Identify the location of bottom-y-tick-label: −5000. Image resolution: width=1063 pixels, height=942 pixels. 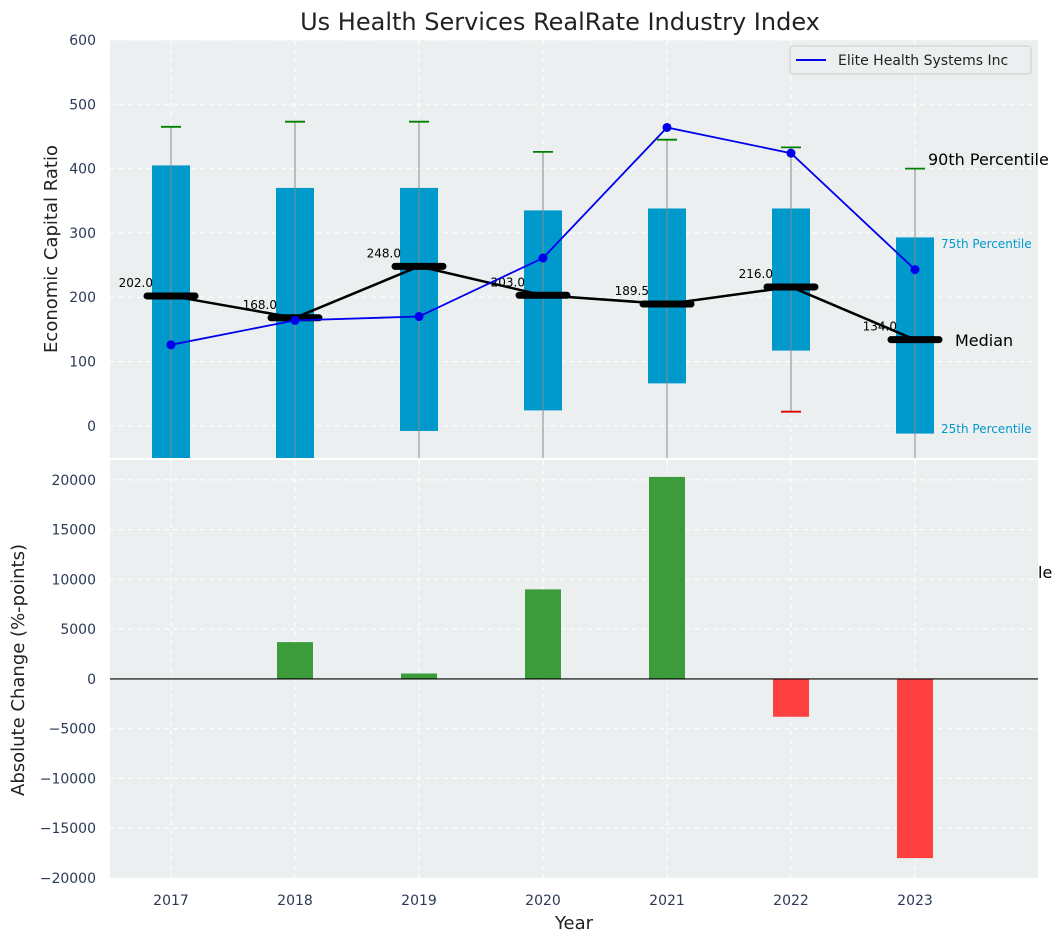
(72, 730).